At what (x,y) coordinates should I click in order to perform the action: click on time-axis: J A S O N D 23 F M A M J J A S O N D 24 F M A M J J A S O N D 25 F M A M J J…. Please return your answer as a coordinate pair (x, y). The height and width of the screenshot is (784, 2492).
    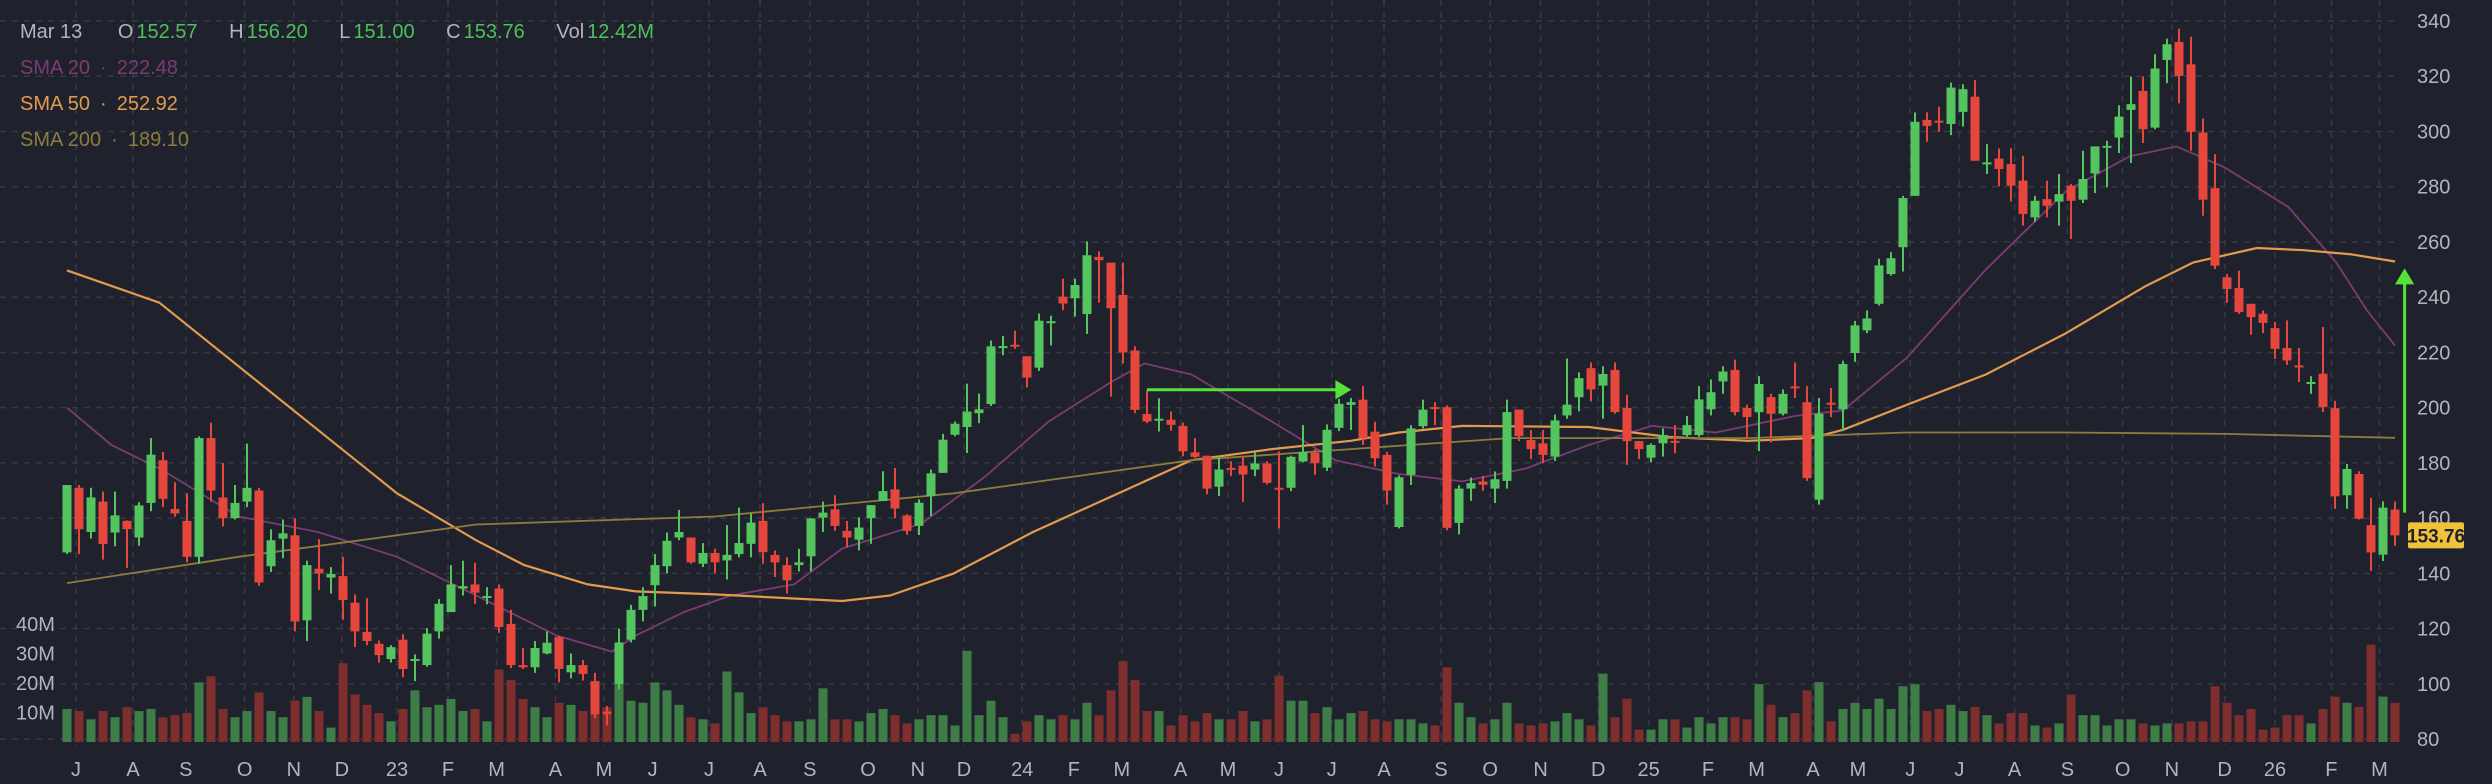
    Looking at the image, I should click on (1229, 770).